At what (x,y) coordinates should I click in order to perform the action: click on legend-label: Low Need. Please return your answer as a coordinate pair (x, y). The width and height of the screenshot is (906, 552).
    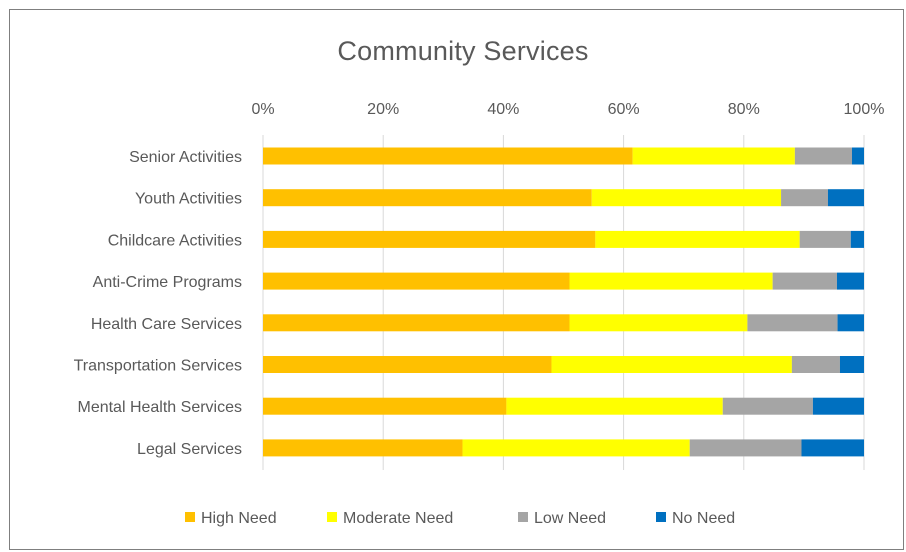
    Looking at the image, I should click on (570, 518).